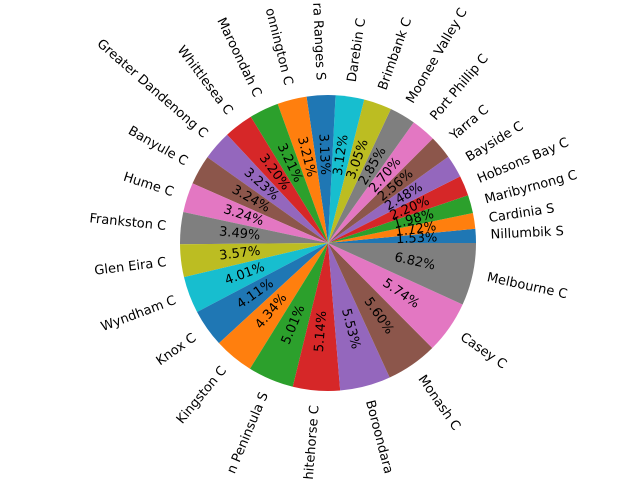  I want to click on slice-label: ra Ranges S, so click(318, 41).